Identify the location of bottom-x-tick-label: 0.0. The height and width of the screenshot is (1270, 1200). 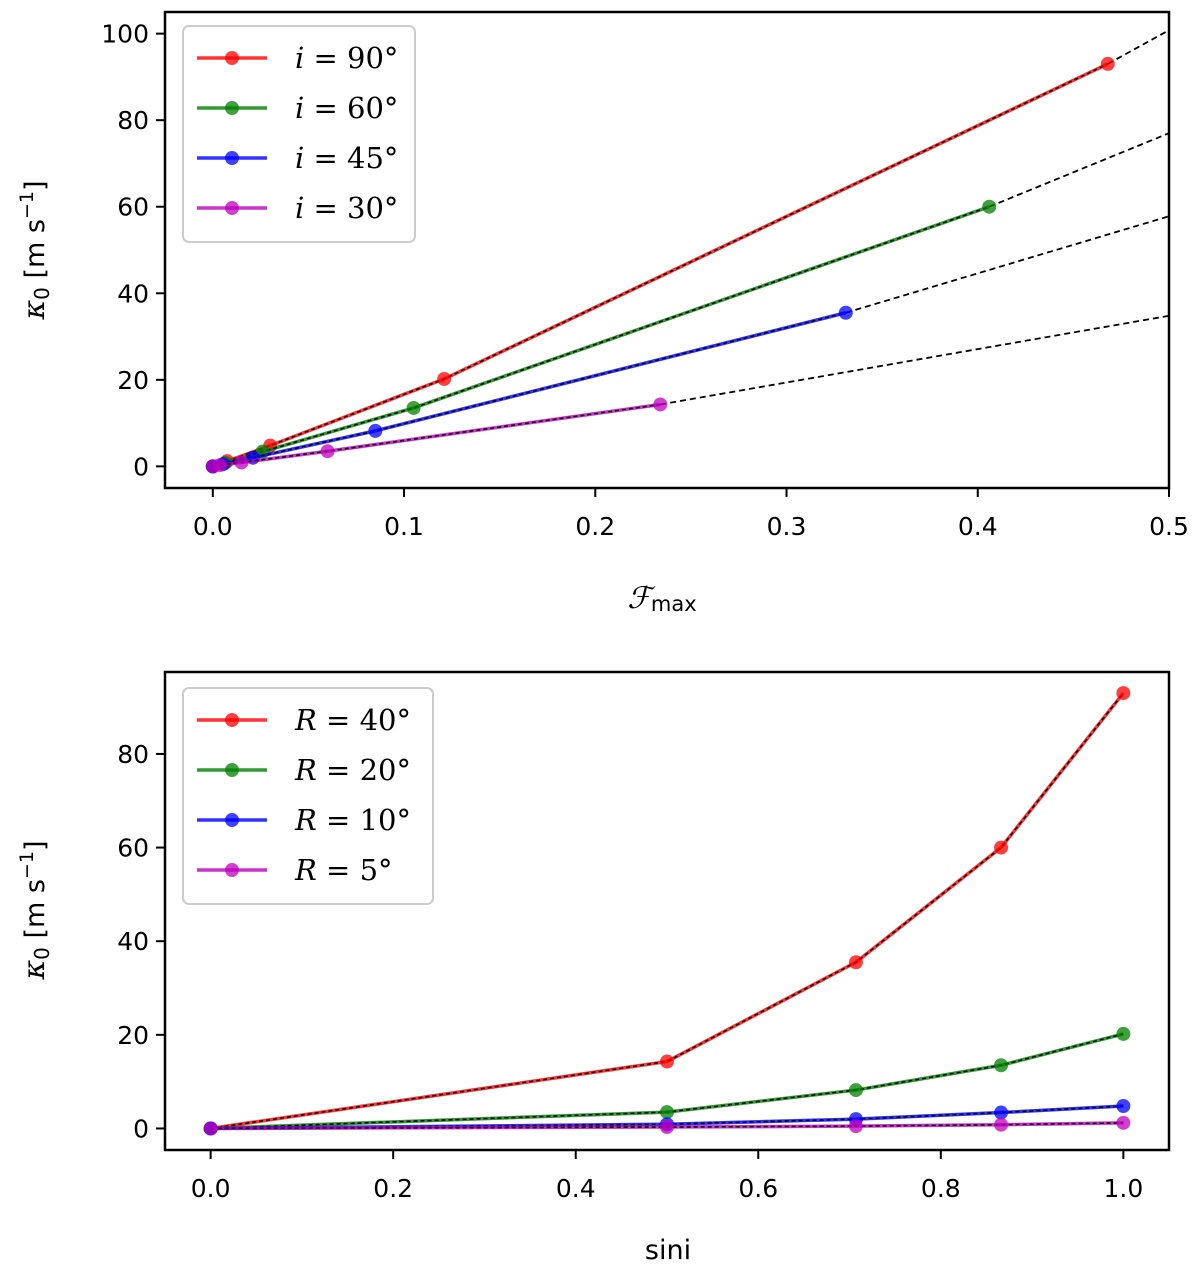
(211, 1188).